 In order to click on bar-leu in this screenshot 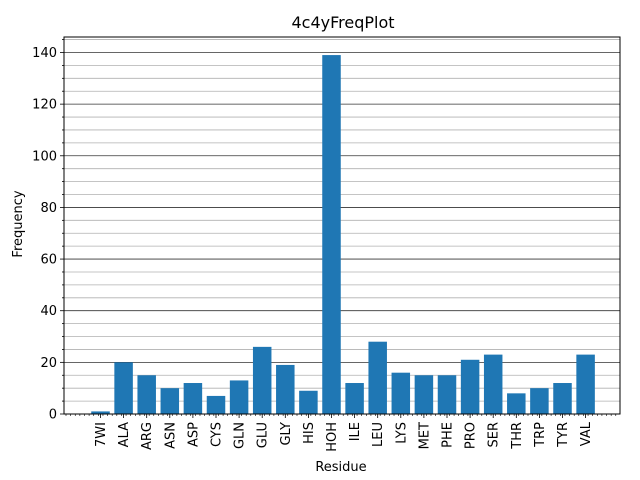, I will do `click(377, 377)`.